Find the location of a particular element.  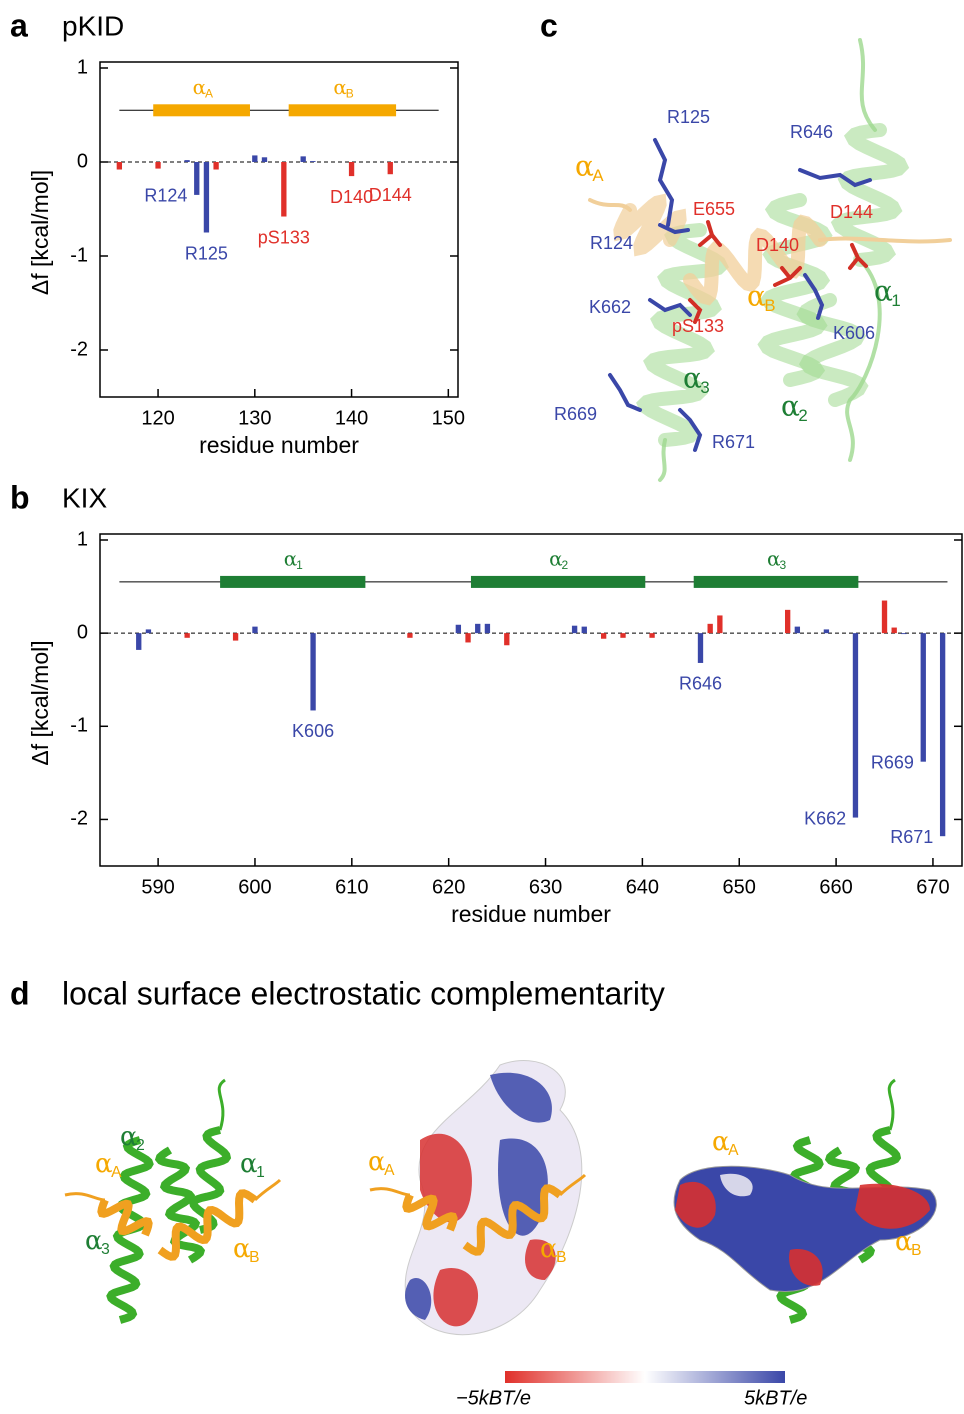

bar-label: R125 is located at coordinates (206, 253).